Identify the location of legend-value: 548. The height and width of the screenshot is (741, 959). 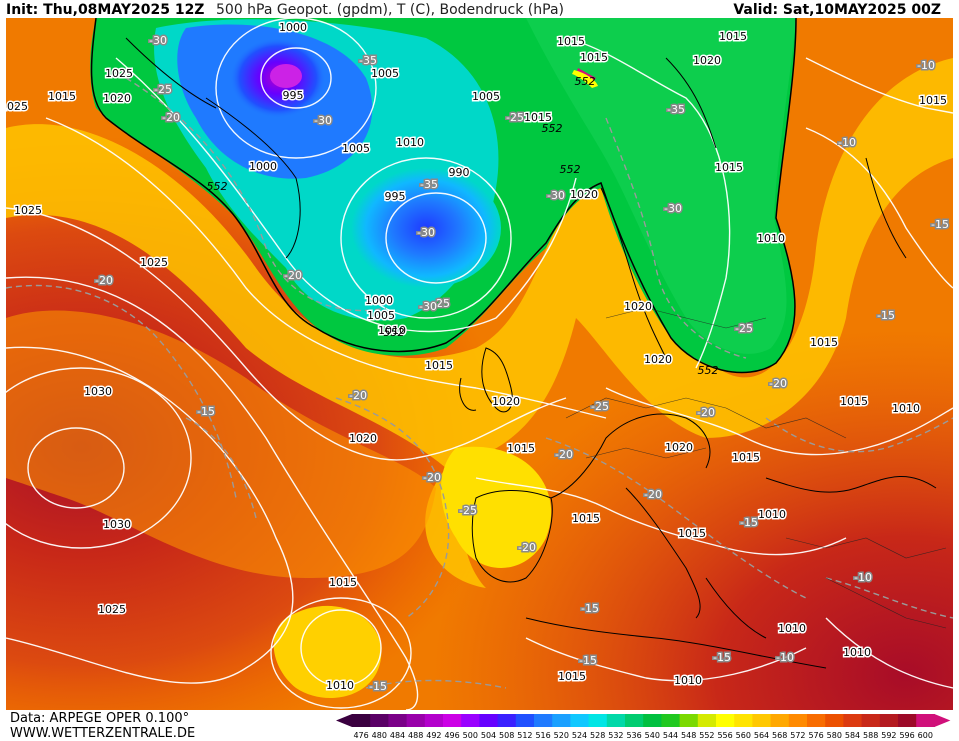
(688, 735).